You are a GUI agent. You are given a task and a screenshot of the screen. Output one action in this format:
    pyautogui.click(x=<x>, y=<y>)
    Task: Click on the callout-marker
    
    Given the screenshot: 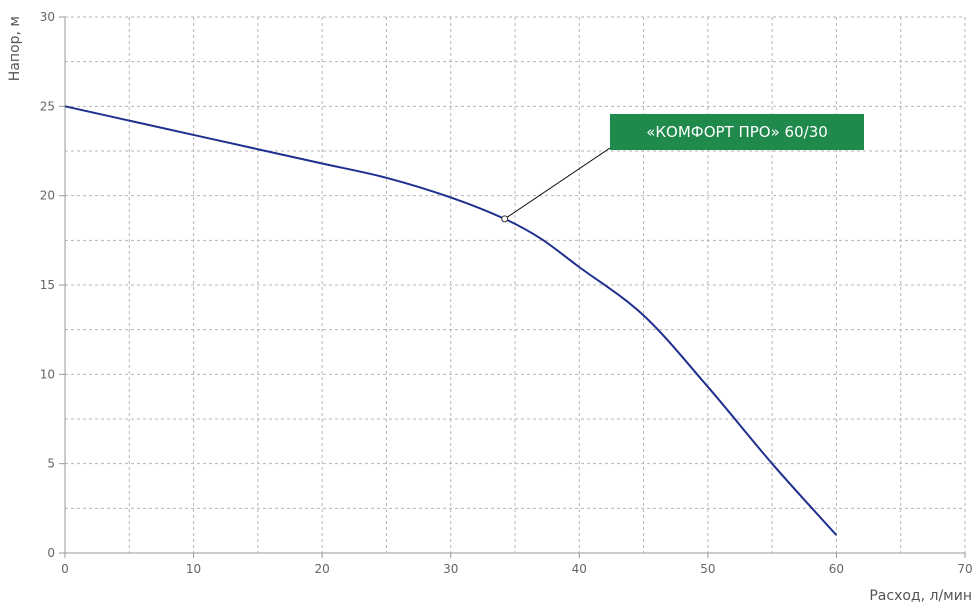 What is the action you would take?
    pyautogui.click(x=505, y=219)
    